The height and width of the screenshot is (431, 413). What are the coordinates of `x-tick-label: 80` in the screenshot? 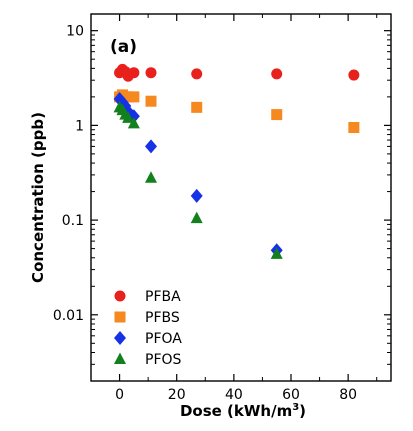 It's located at (348, 395).